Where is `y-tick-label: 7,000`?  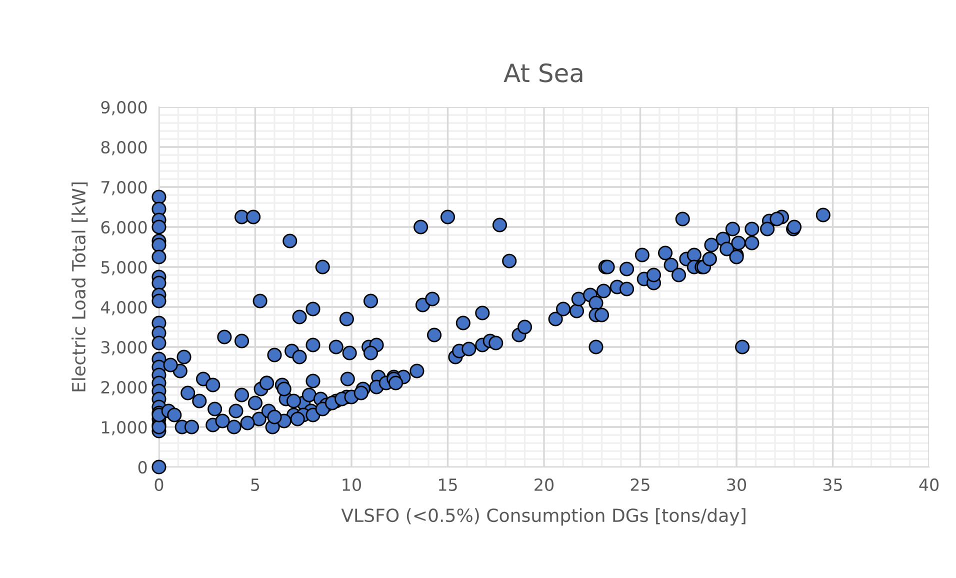
y-tick-label: 7,000 is located at coordinates (124, 188).